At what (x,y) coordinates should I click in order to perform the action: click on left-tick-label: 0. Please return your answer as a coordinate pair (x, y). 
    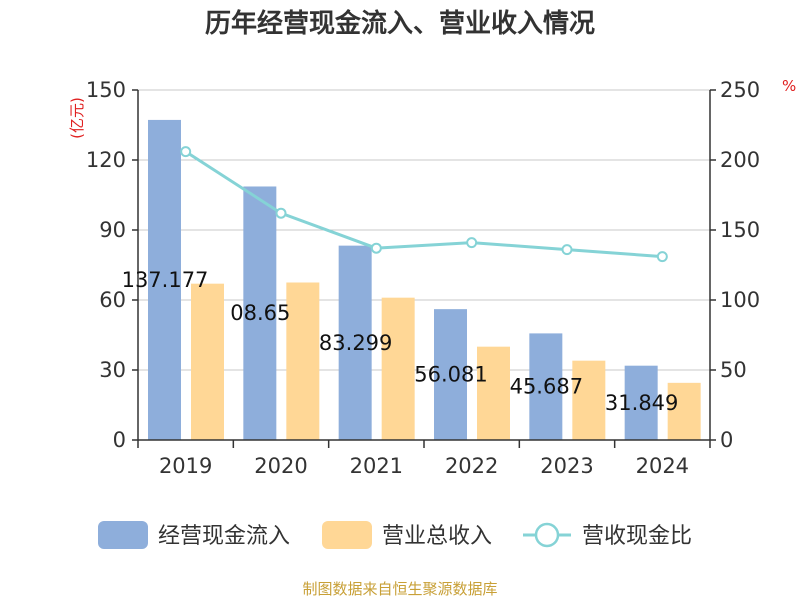
    Looking at the image, I should click on (119, 440).